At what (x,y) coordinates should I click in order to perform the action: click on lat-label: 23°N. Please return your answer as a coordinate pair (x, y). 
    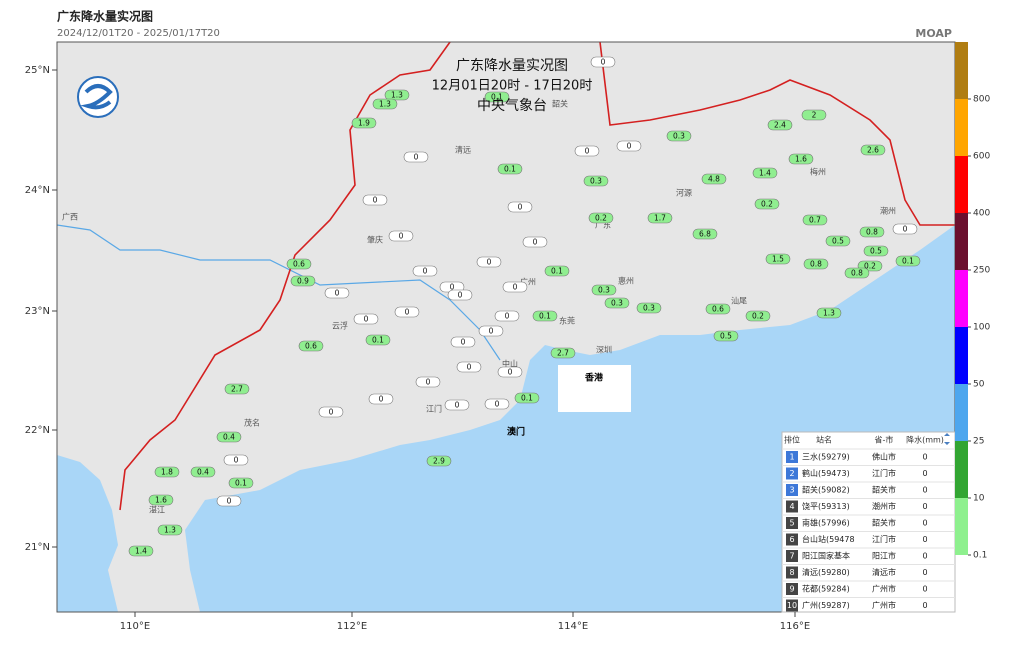
    Looking at the image, I should click on (37, 311).